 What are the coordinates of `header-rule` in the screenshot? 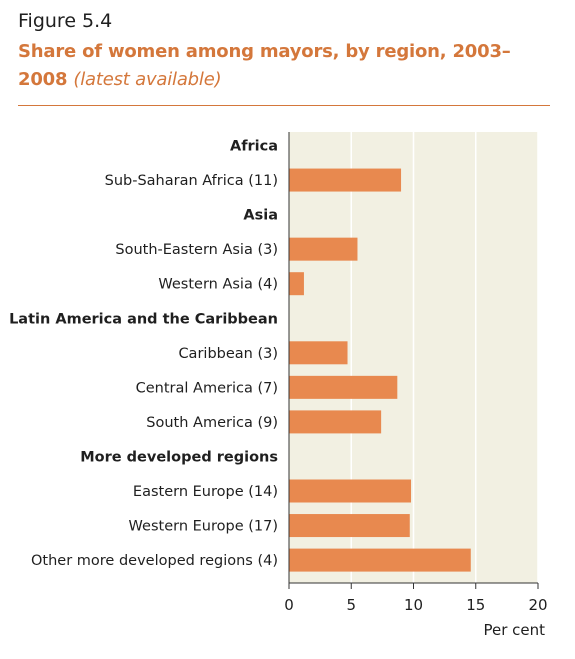 It's located at (284, 105).